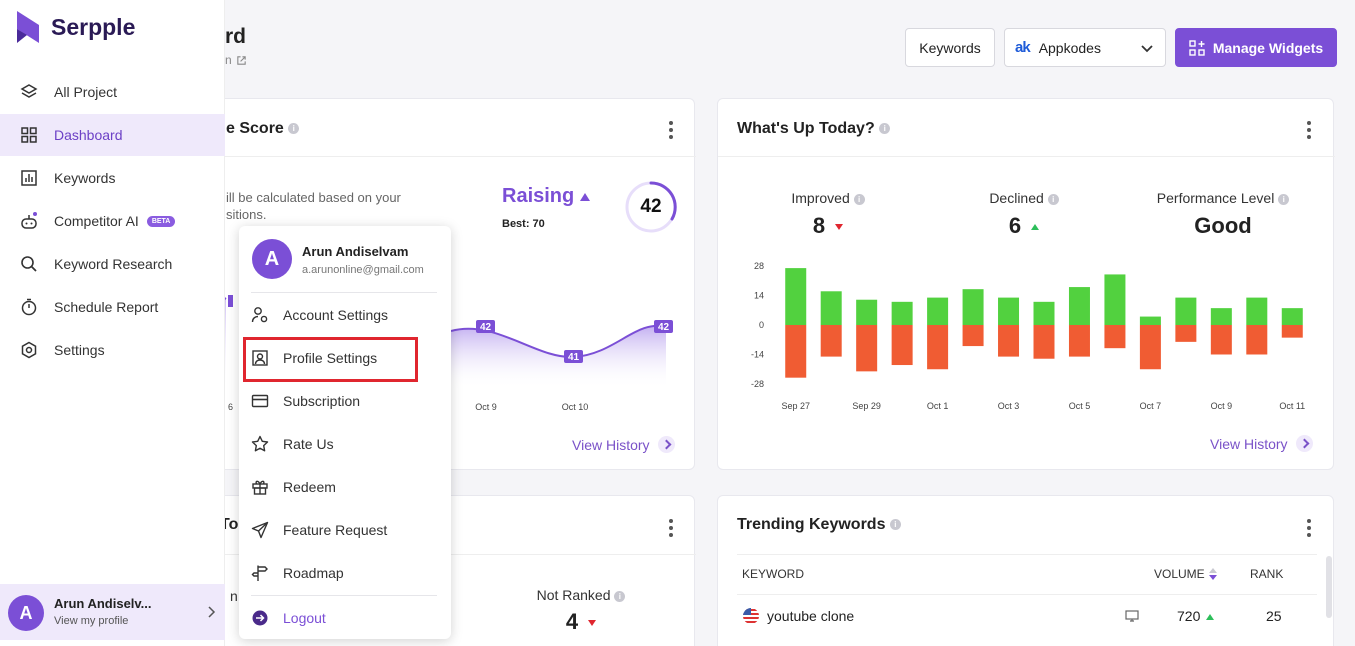 This screenshot has height=646, width=1355. What do you see at coordinates (592, 623) in the screenshot?
I see `triangle-down-icon` at bounding box center [592, 623].